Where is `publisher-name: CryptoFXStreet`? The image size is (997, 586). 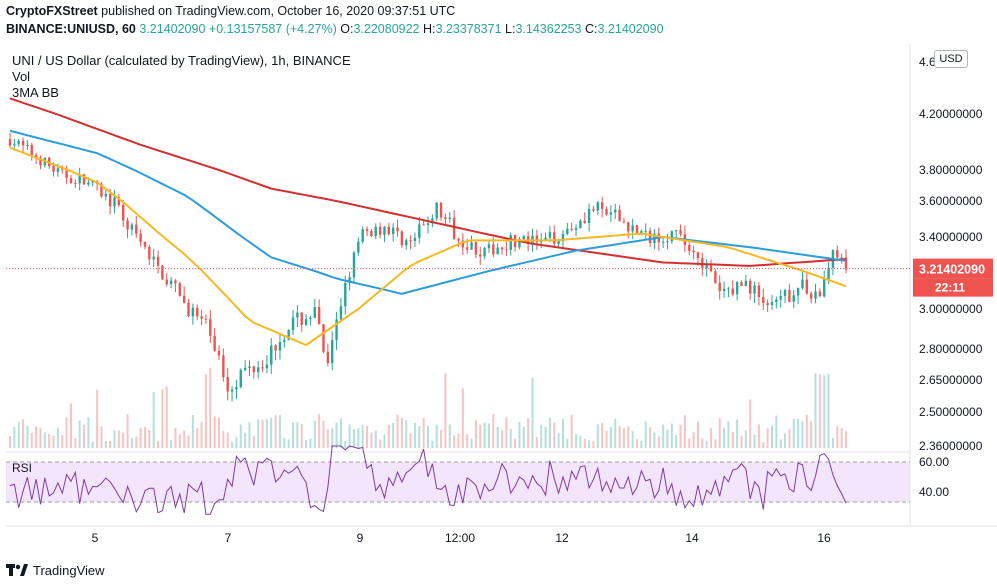 publisher-name: CryptoFXStreet is located at coordinates (52, 11).